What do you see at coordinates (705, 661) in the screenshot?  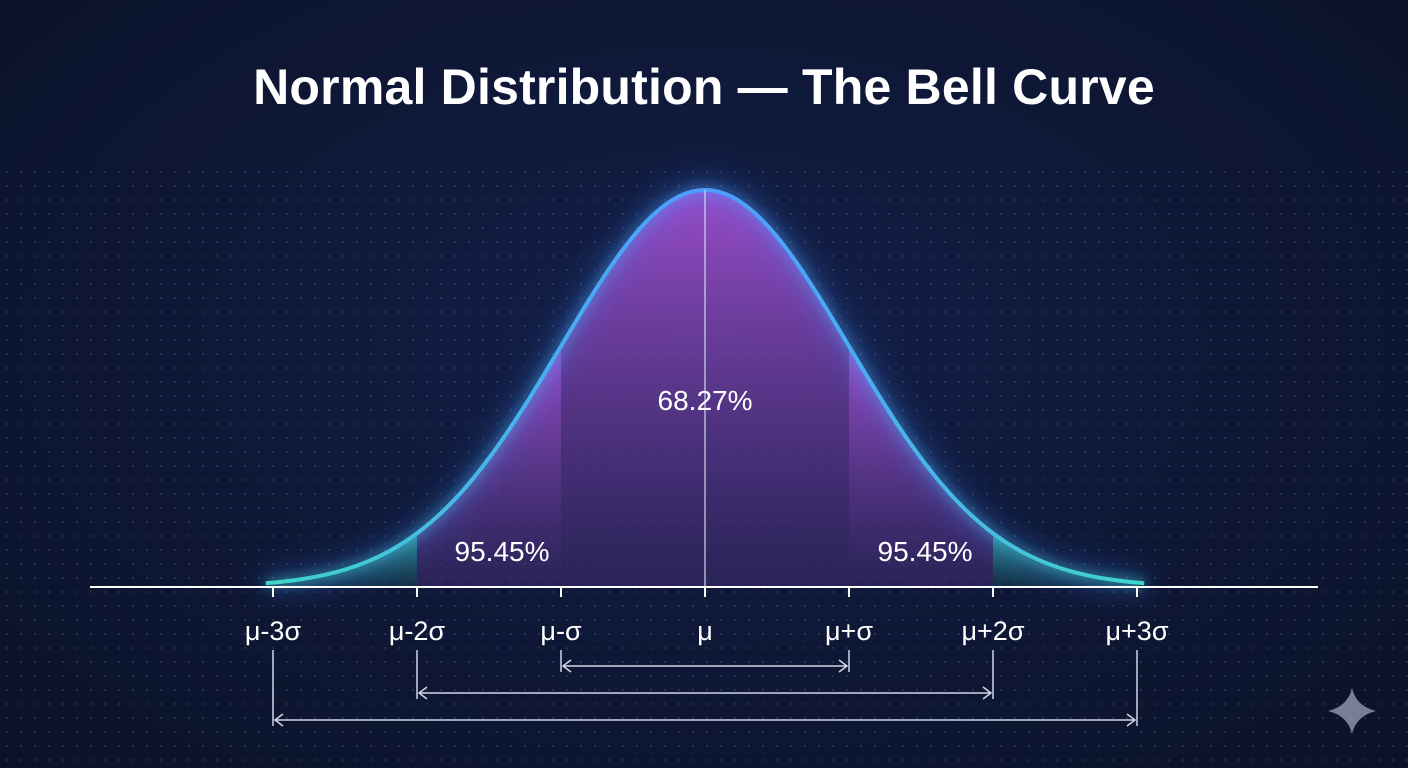 I see `range-bracket-1sigma` at bounding box center [705, 661].